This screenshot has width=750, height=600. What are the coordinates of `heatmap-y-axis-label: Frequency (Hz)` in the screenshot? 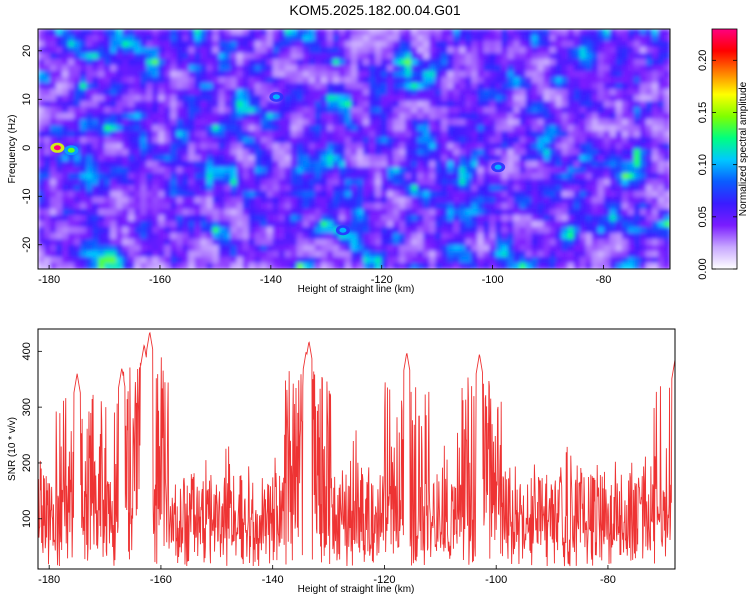 It's located at (12, 149).